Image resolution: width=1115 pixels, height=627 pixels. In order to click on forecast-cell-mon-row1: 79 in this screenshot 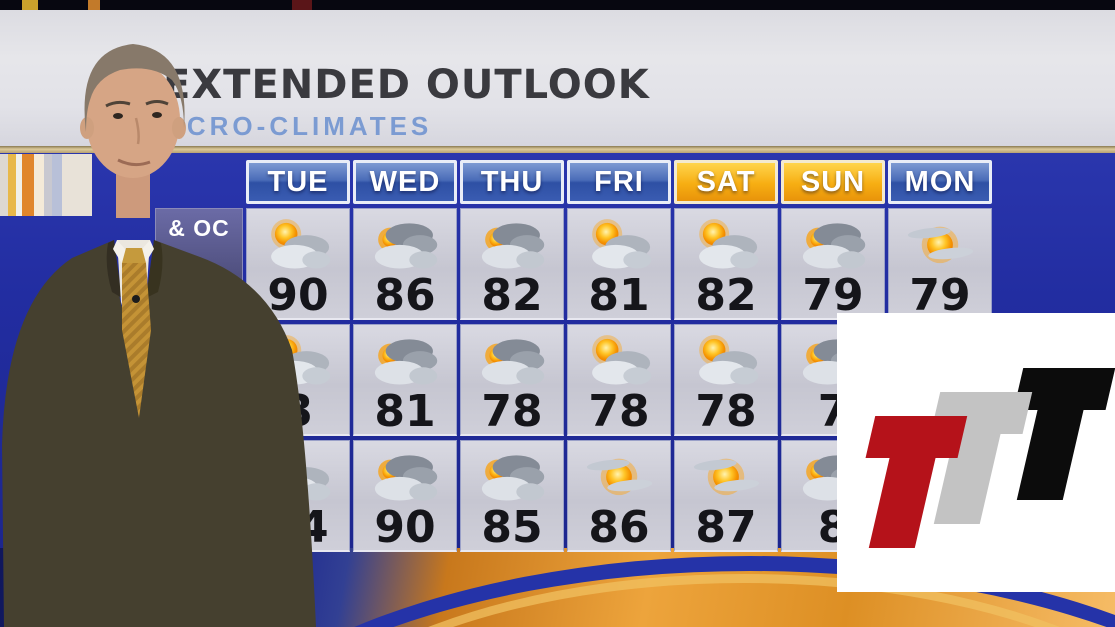, I will do `click(940, 264)`.